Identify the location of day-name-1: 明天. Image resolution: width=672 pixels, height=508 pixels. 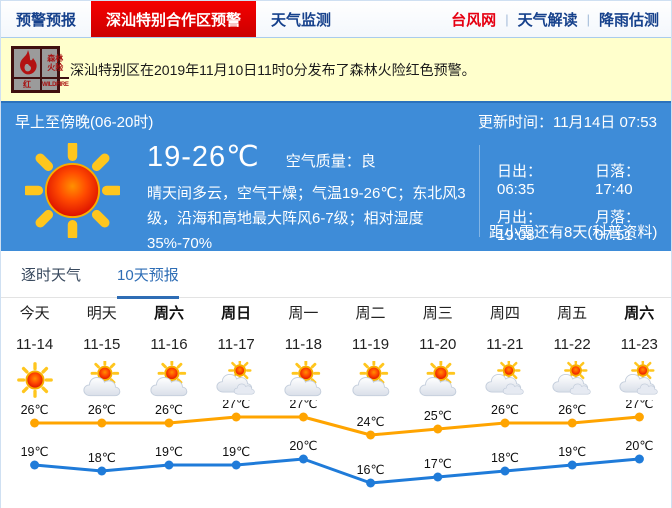
(101, 313).